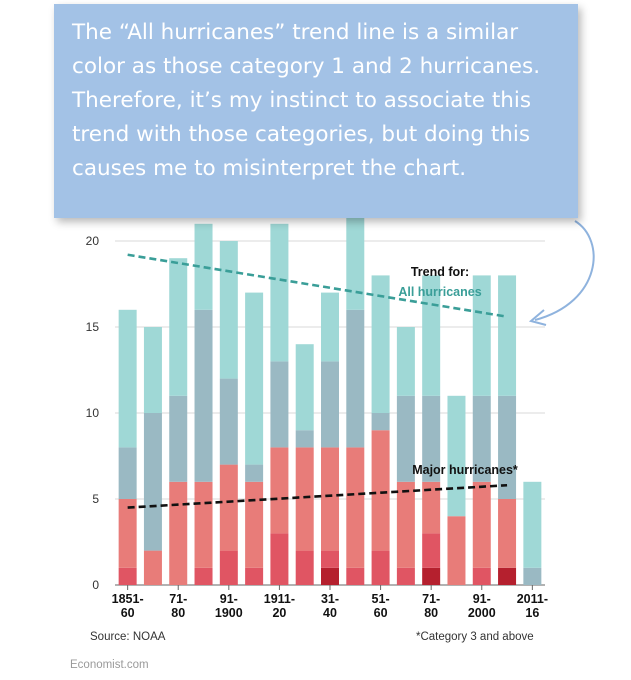  What do you see at coordinates (229, 613) in the screenshot?
I see `x-tick-label: 1900` at bounding box center [229, 613].